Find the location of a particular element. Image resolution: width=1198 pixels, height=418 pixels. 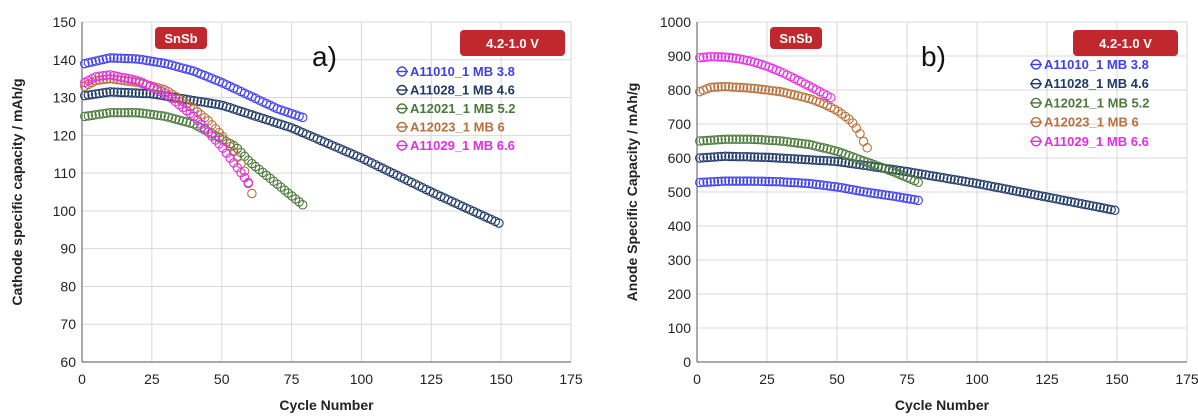

x-tick-label: 100 is located at coordinates (362, 379).